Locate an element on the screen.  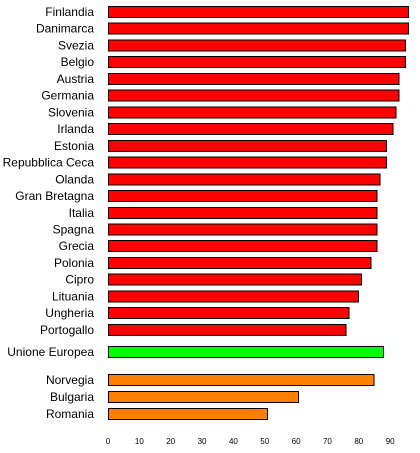
category-label-portogallo: Portogallo is located at coordinates (67, 330).